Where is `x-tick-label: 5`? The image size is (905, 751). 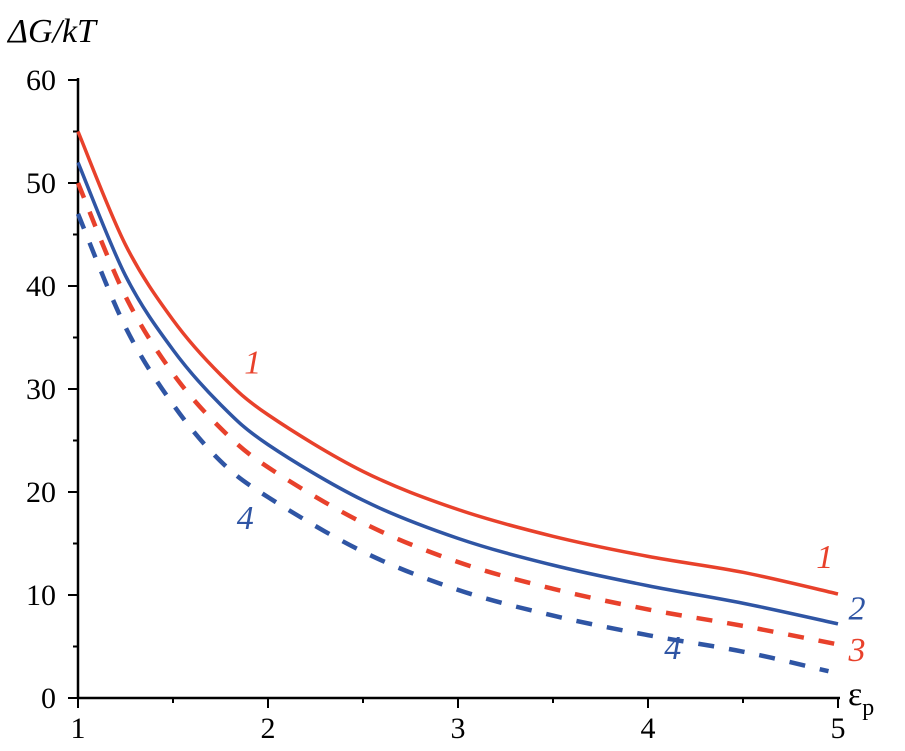 x-tick-label: 5 is located at coordinates (838, 728).